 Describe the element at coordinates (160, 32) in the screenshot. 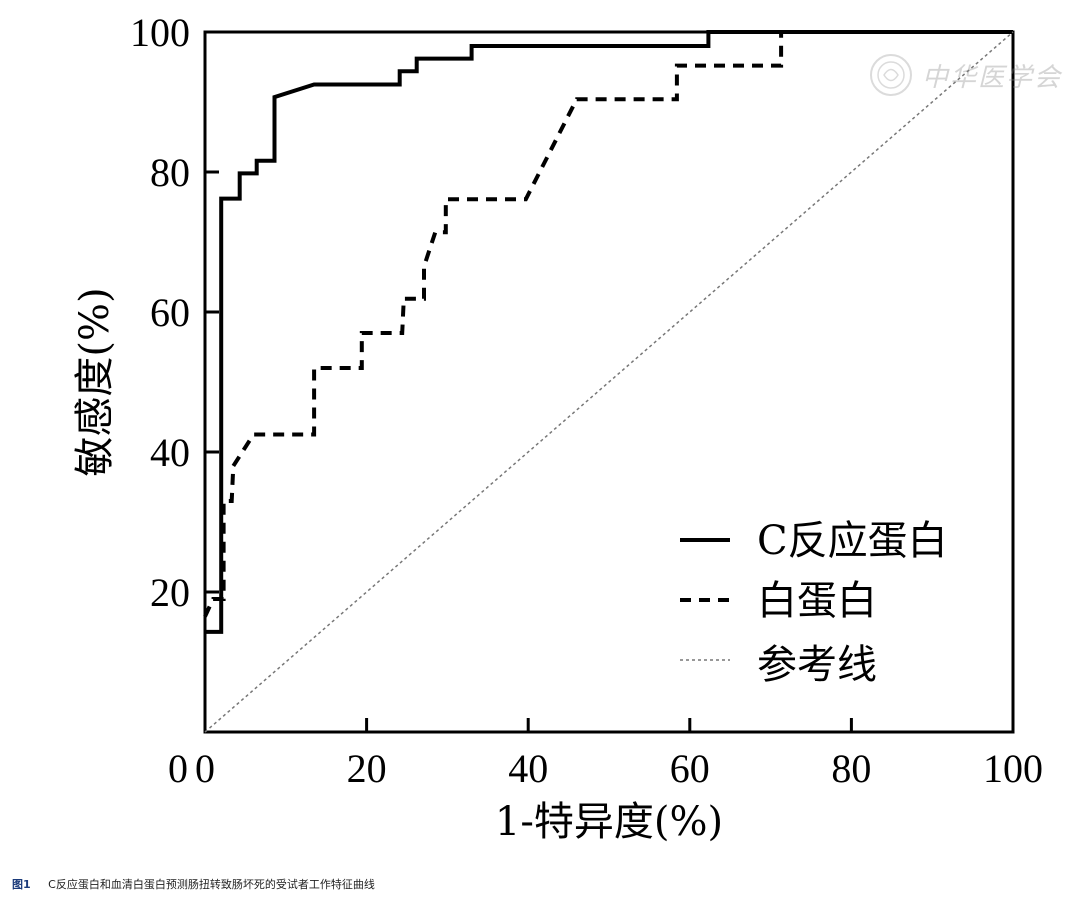

I see `y-tick-label: 100` at that location.